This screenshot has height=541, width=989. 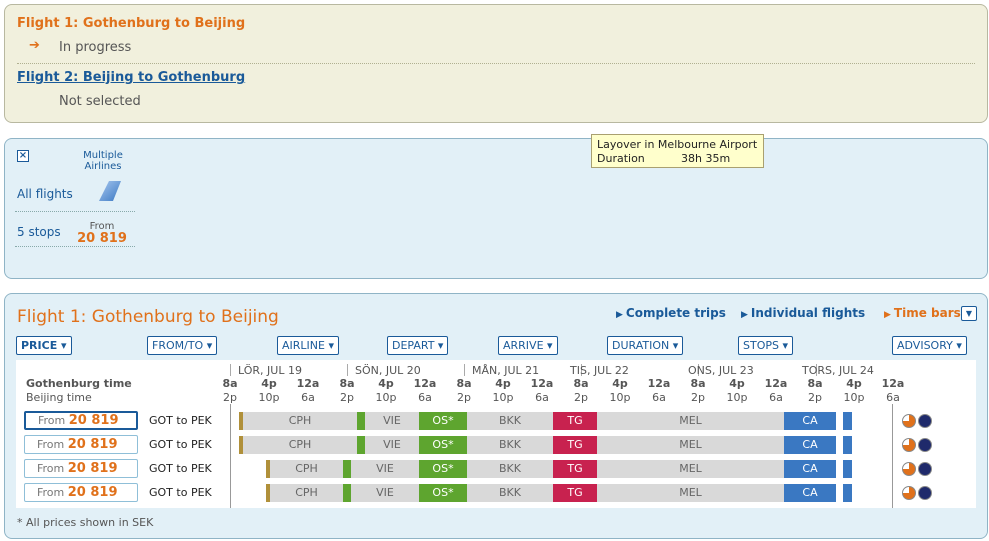 What do you see at coordinates (927, 313) in the screenshot?
I see `time-bars-label: Time bars` at bounding box center [927, 313].